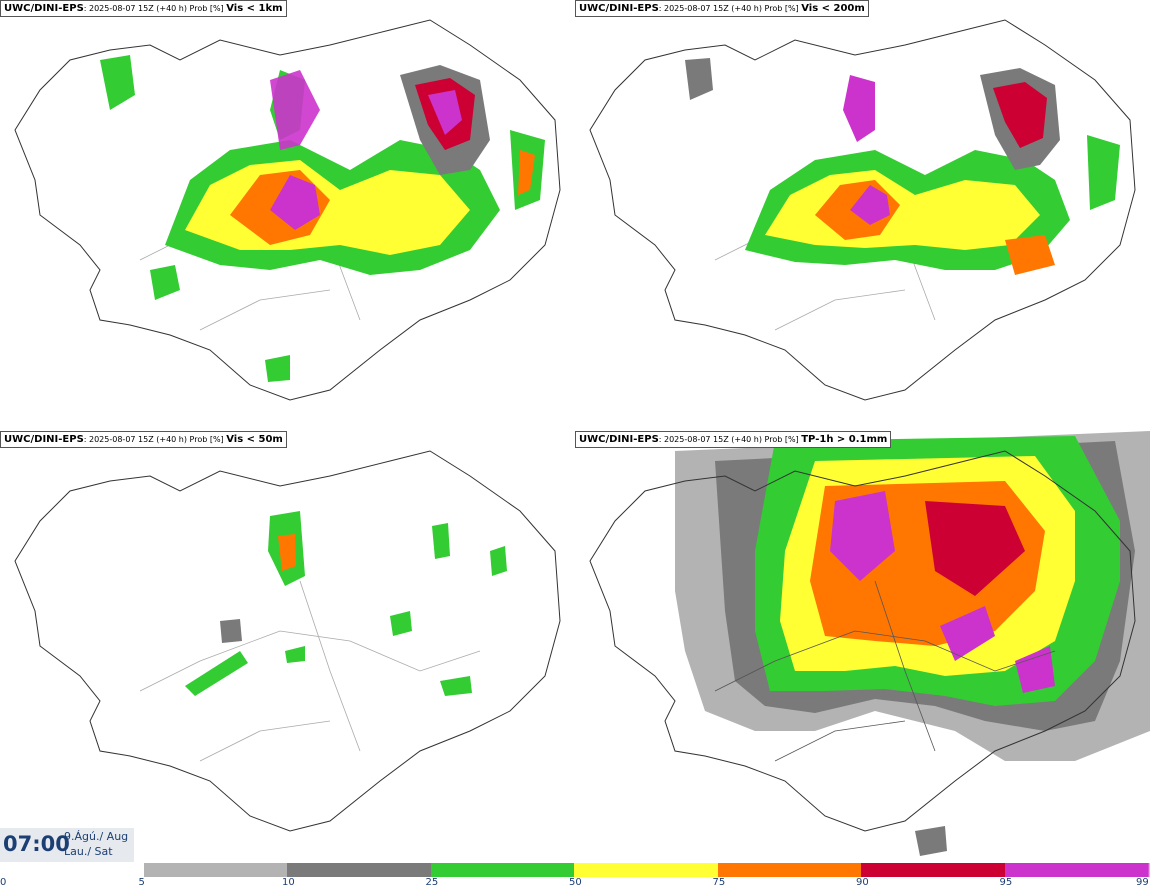 Image resolution: width=1150 pixels, height=891 pixels. I want to click on valid-time-box: 07:00 9.Ágú./ Aug Lau./ Sat, so click(67, 845).